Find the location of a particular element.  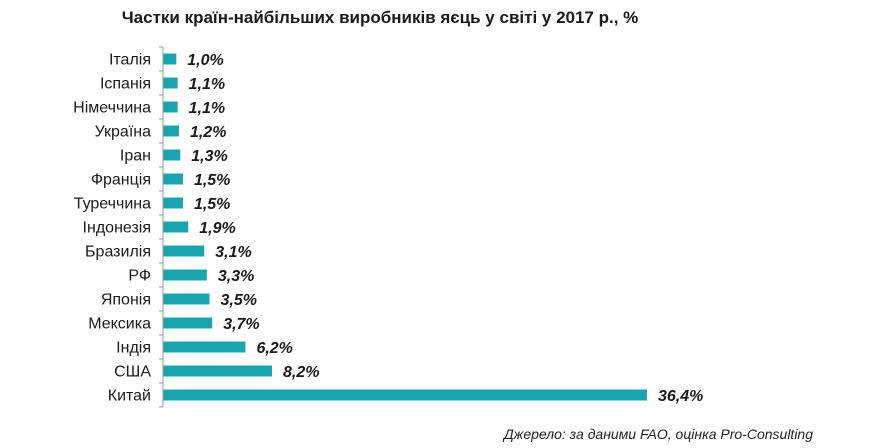

value-label: 3,1% is located at coordinates (233, 252).